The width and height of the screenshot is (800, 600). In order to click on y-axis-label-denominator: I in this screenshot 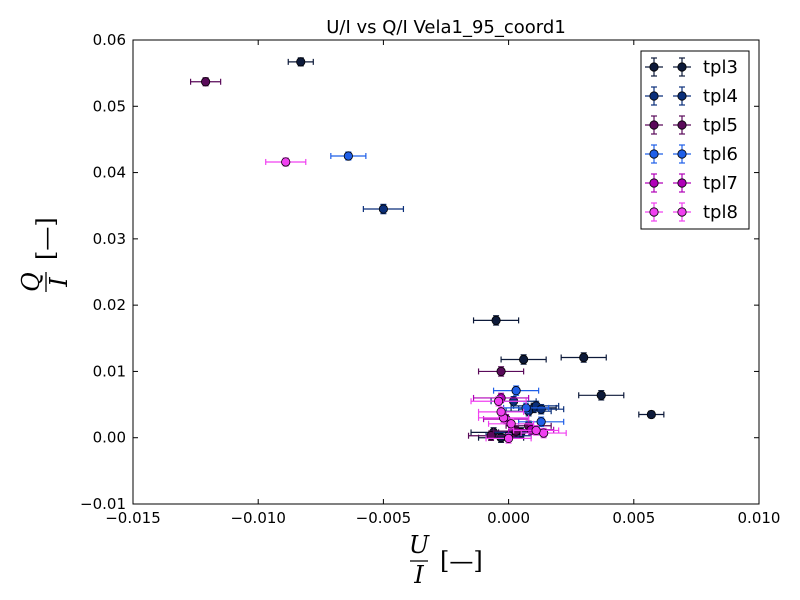, I will do `click(59, 282)`.